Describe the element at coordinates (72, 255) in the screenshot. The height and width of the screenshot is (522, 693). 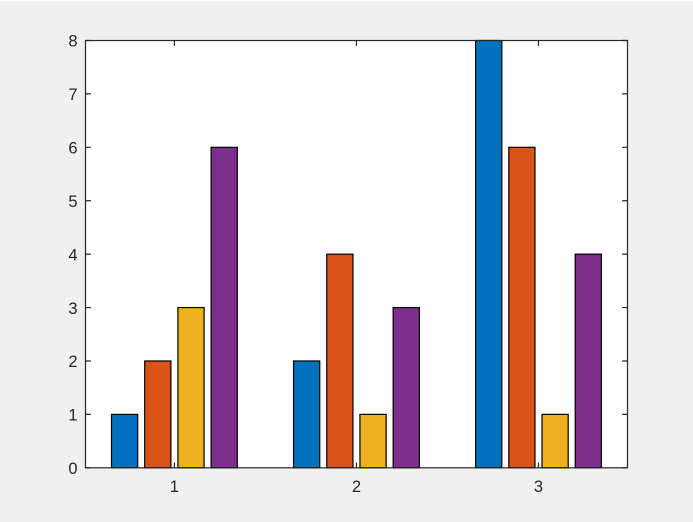
I see `svg-text: 4` at that location.